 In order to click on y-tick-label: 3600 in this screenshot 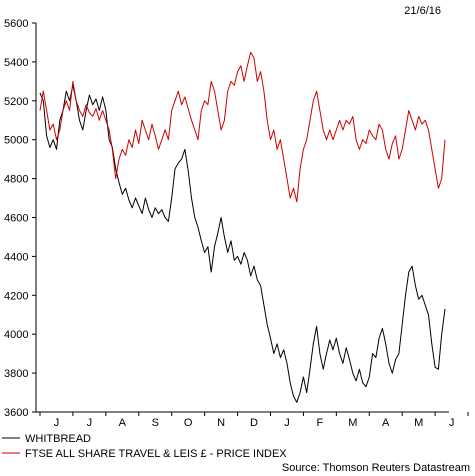, I will do `click(16, 413)`.